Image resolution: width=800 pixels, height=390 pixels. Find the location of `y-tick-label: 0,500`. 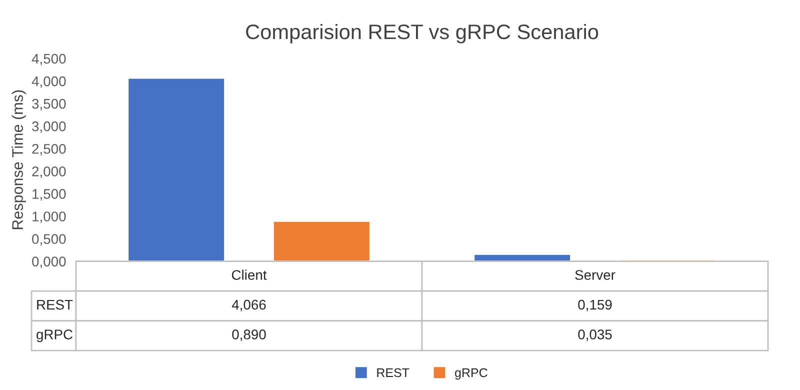

y-tick-label: 0,500 is located at coordinates (49, 240).